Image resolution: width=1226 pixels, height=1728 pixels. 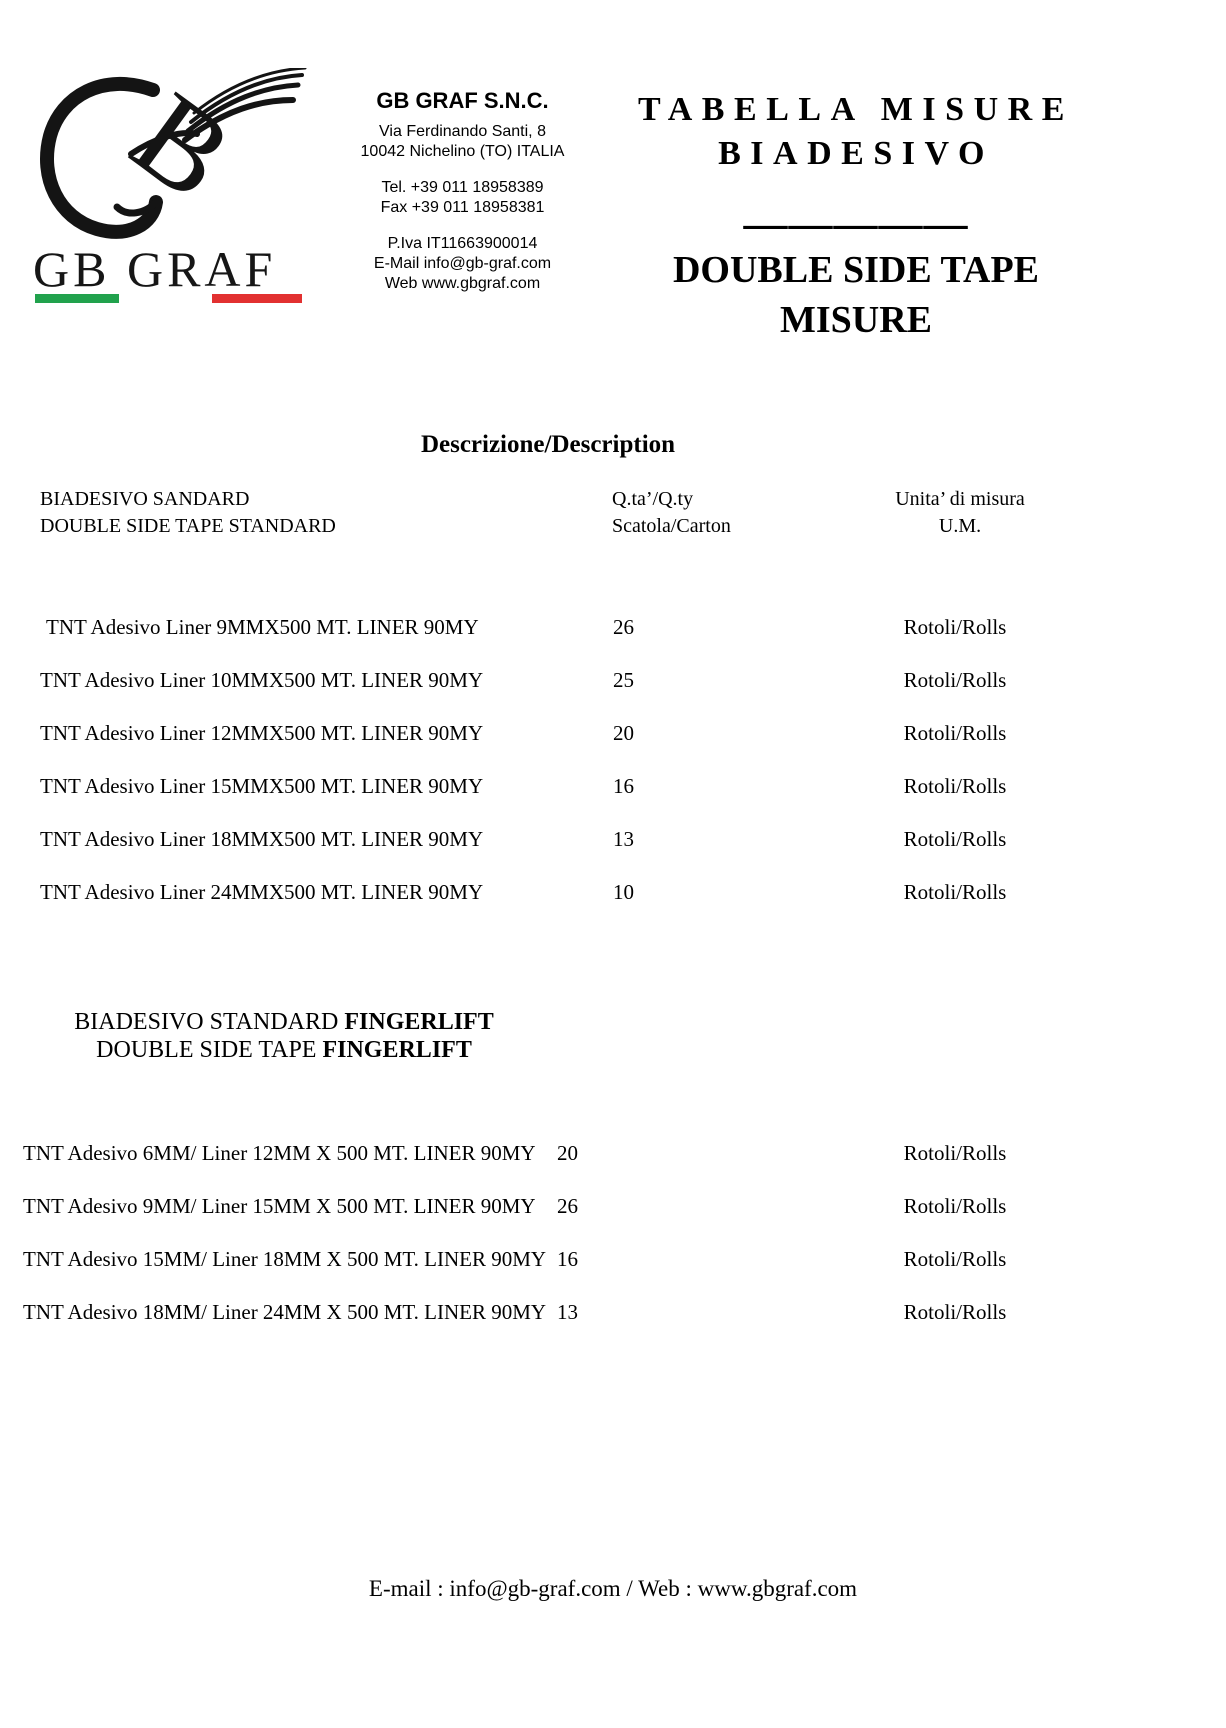 I want to click on company-piva: P.Iva IT11663900014, so click(x=462, y=243).